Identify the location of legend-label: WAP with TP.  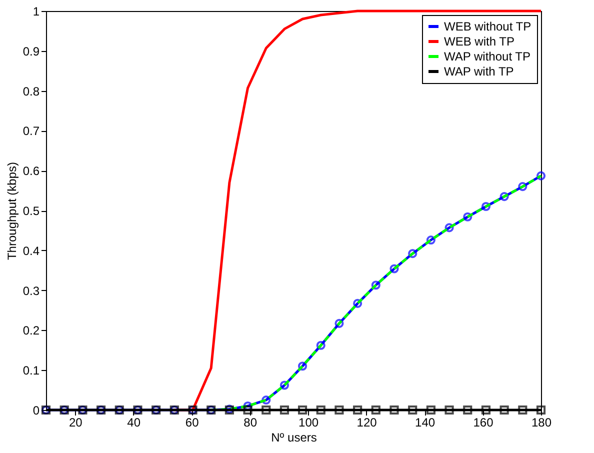
(479, 71).